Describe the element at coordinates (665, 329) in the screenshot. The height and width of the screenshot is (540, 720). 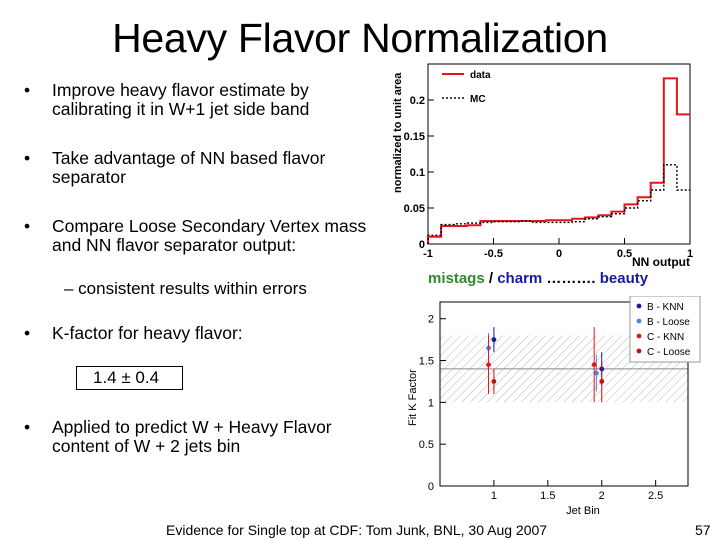
I see `legend-box` at that location.